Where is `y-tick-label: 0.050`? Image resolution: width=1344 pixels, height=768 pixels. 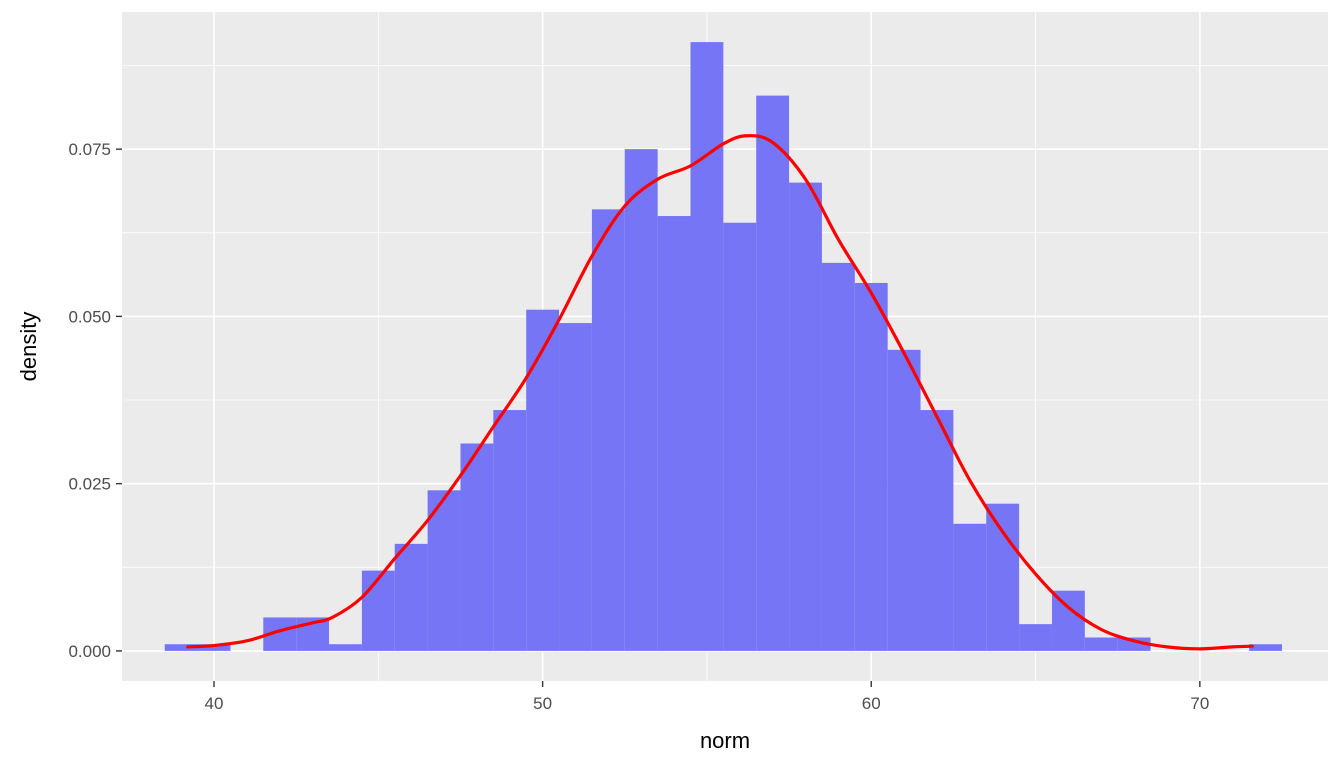 y-tick-label: 0.050 is located at coordinates (89, 316).